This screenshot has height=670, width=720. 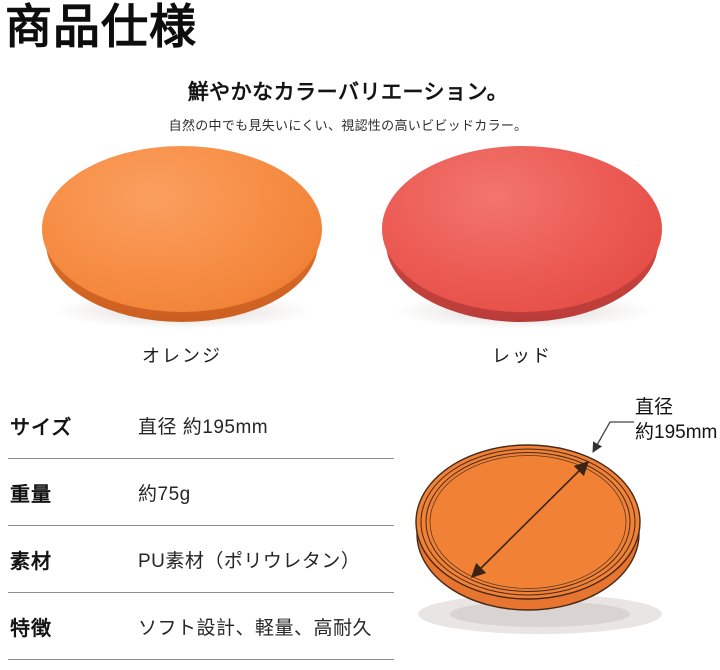 What do you see at coordinates (182, 356) in the screenshot?
I see `variant-label-orange: オレンジ` at bounding box center [182, 356].